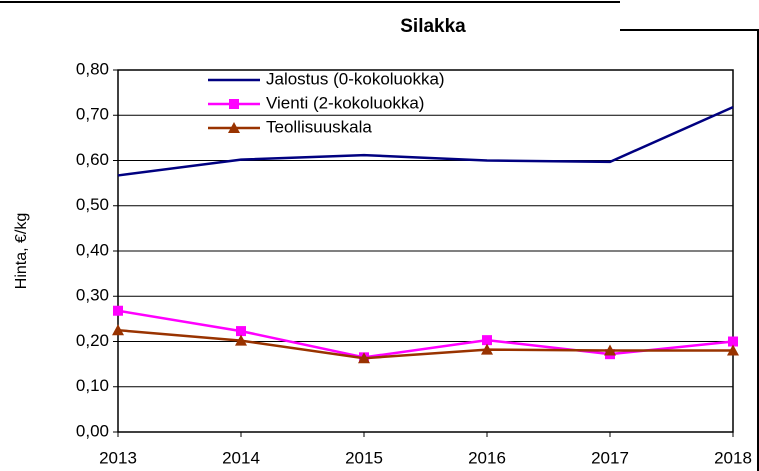 The height and width of the screenshot is (471, 759). What do you see at coordinates (92, 159) in the screenshot?
I see `y-tick-label: 0,60` at bounding box center [92, 159].